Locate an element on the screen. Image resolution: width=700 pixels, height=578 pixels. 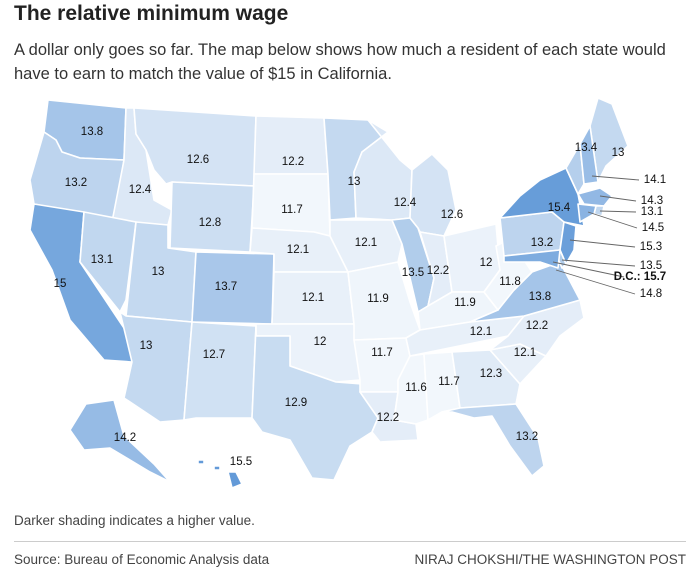
value-label-dc: D.C.: 15.7 is located at coordinates (640, 277).